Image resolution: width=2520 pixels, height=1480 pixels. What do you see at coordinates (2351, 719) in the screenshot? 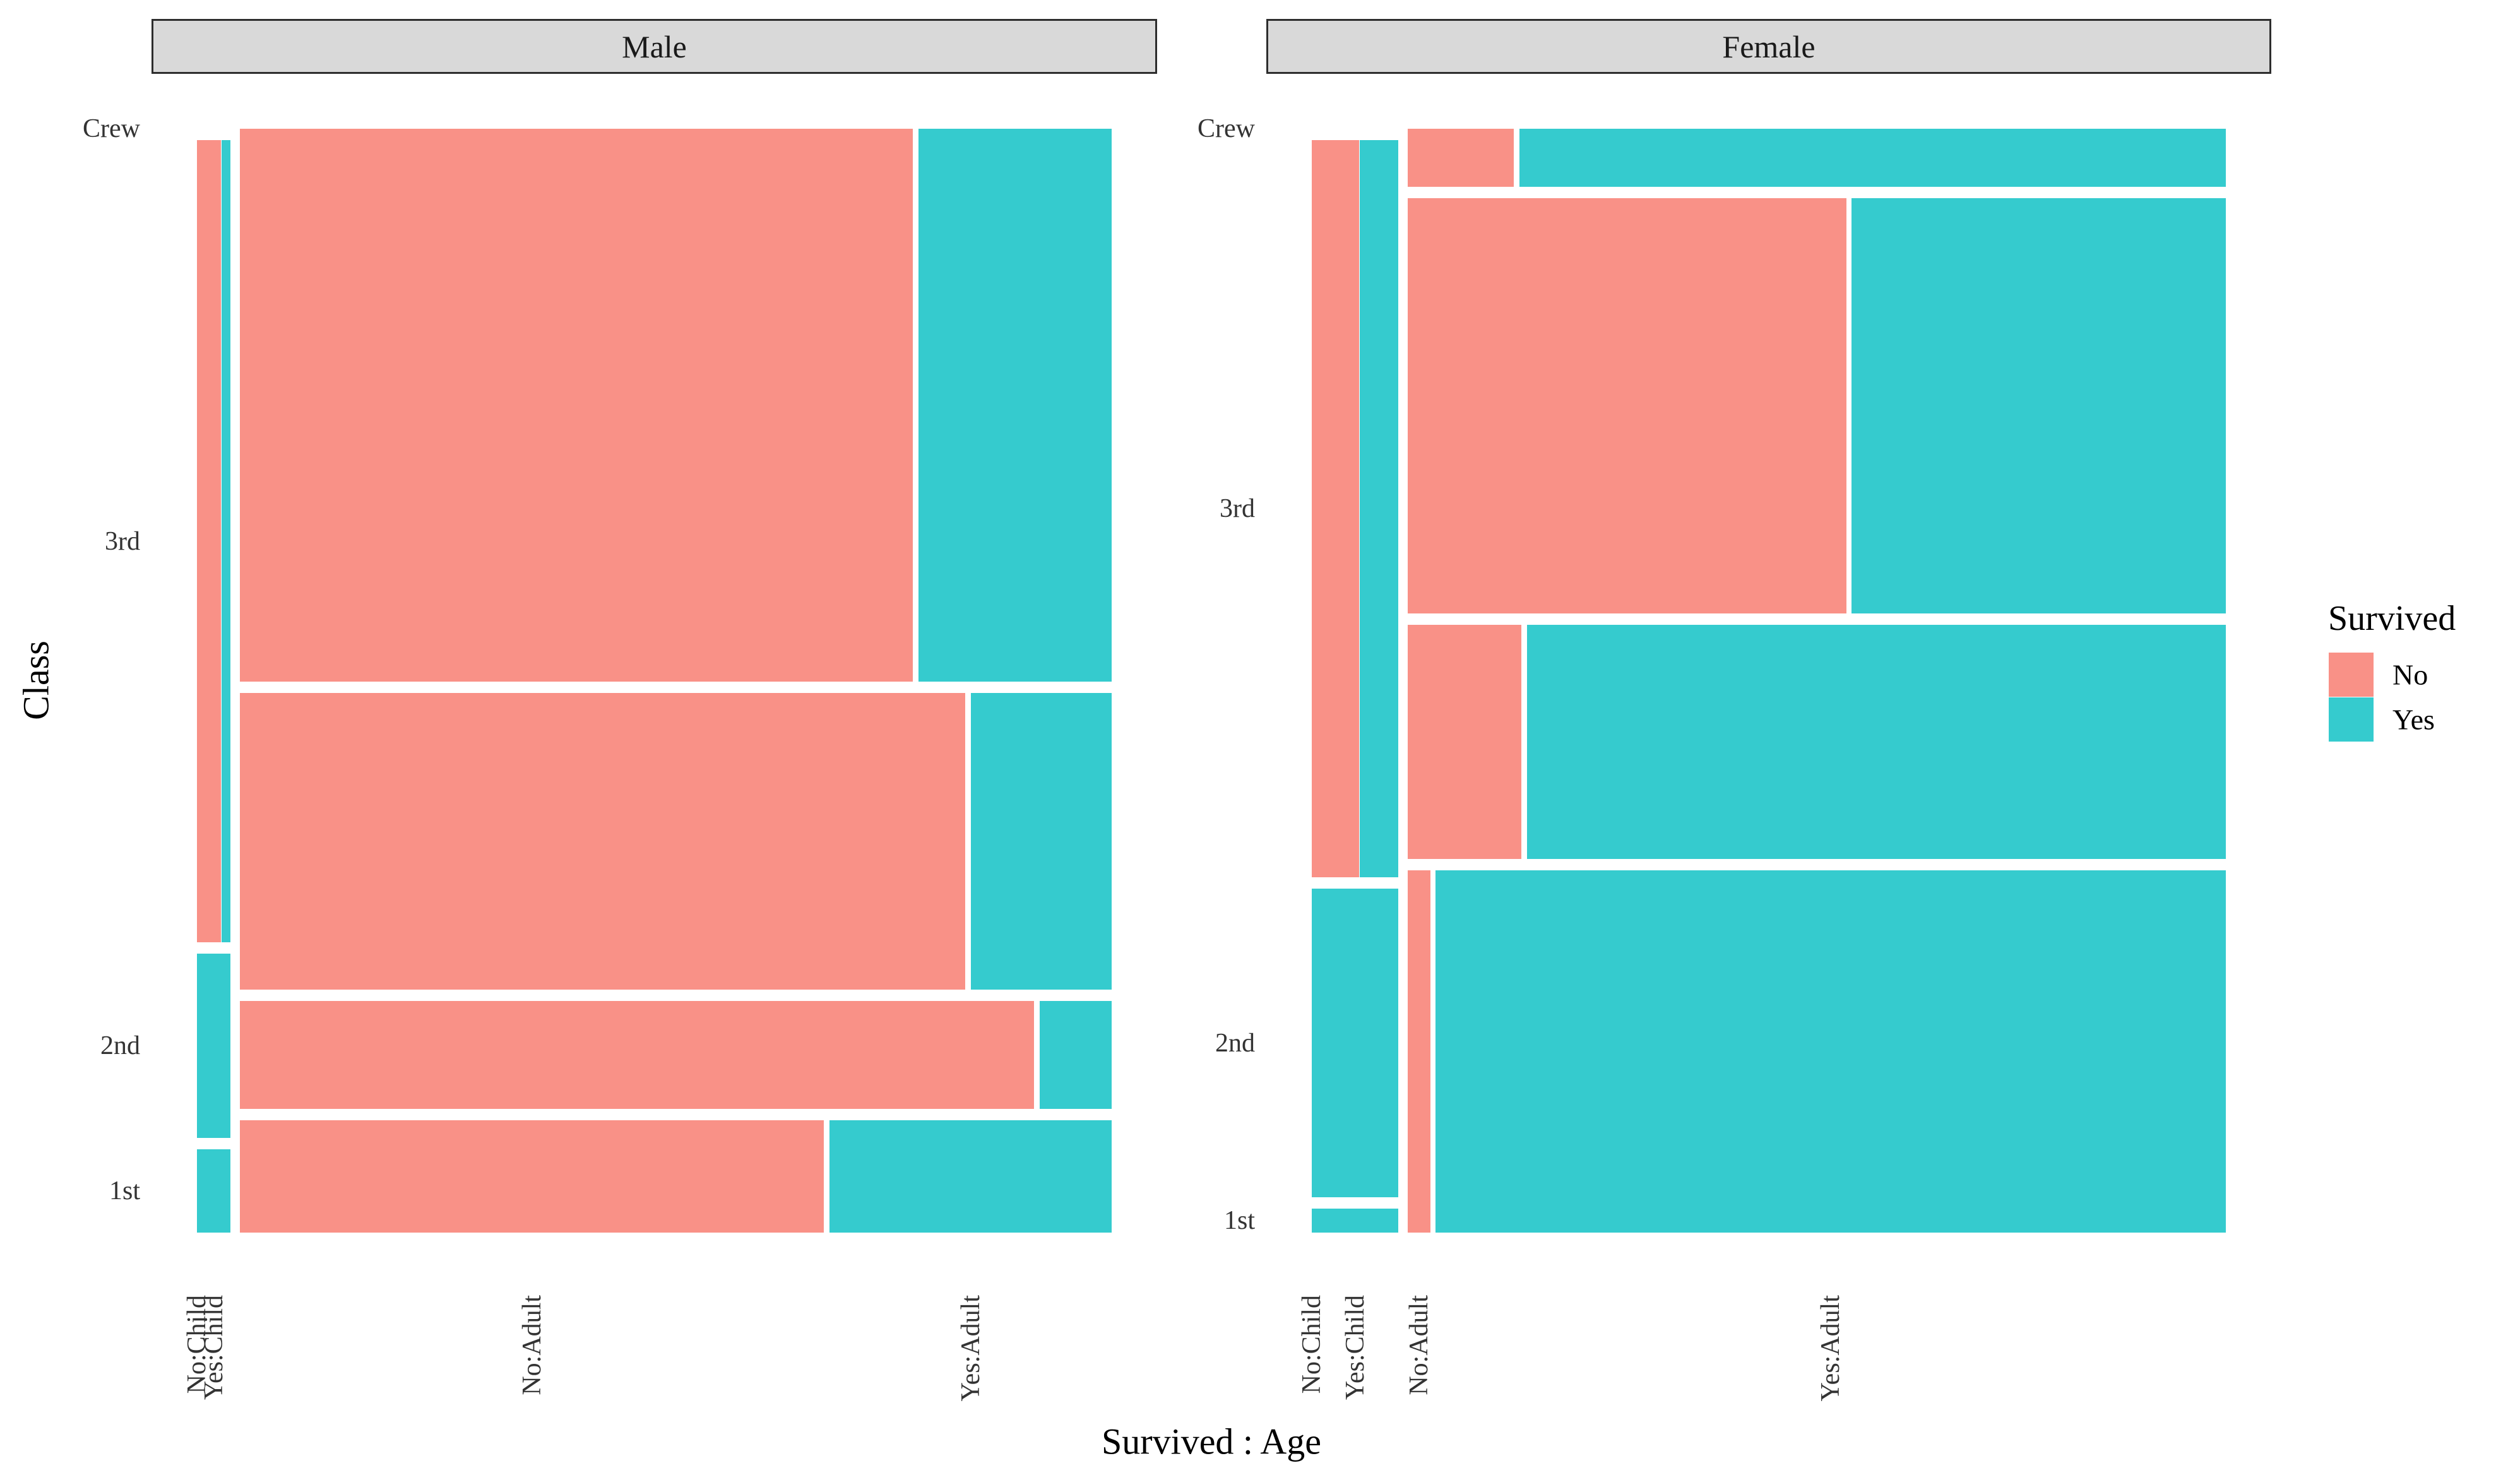
I see `legend-key-yes-swatch` at bounding box center [2351, 719].